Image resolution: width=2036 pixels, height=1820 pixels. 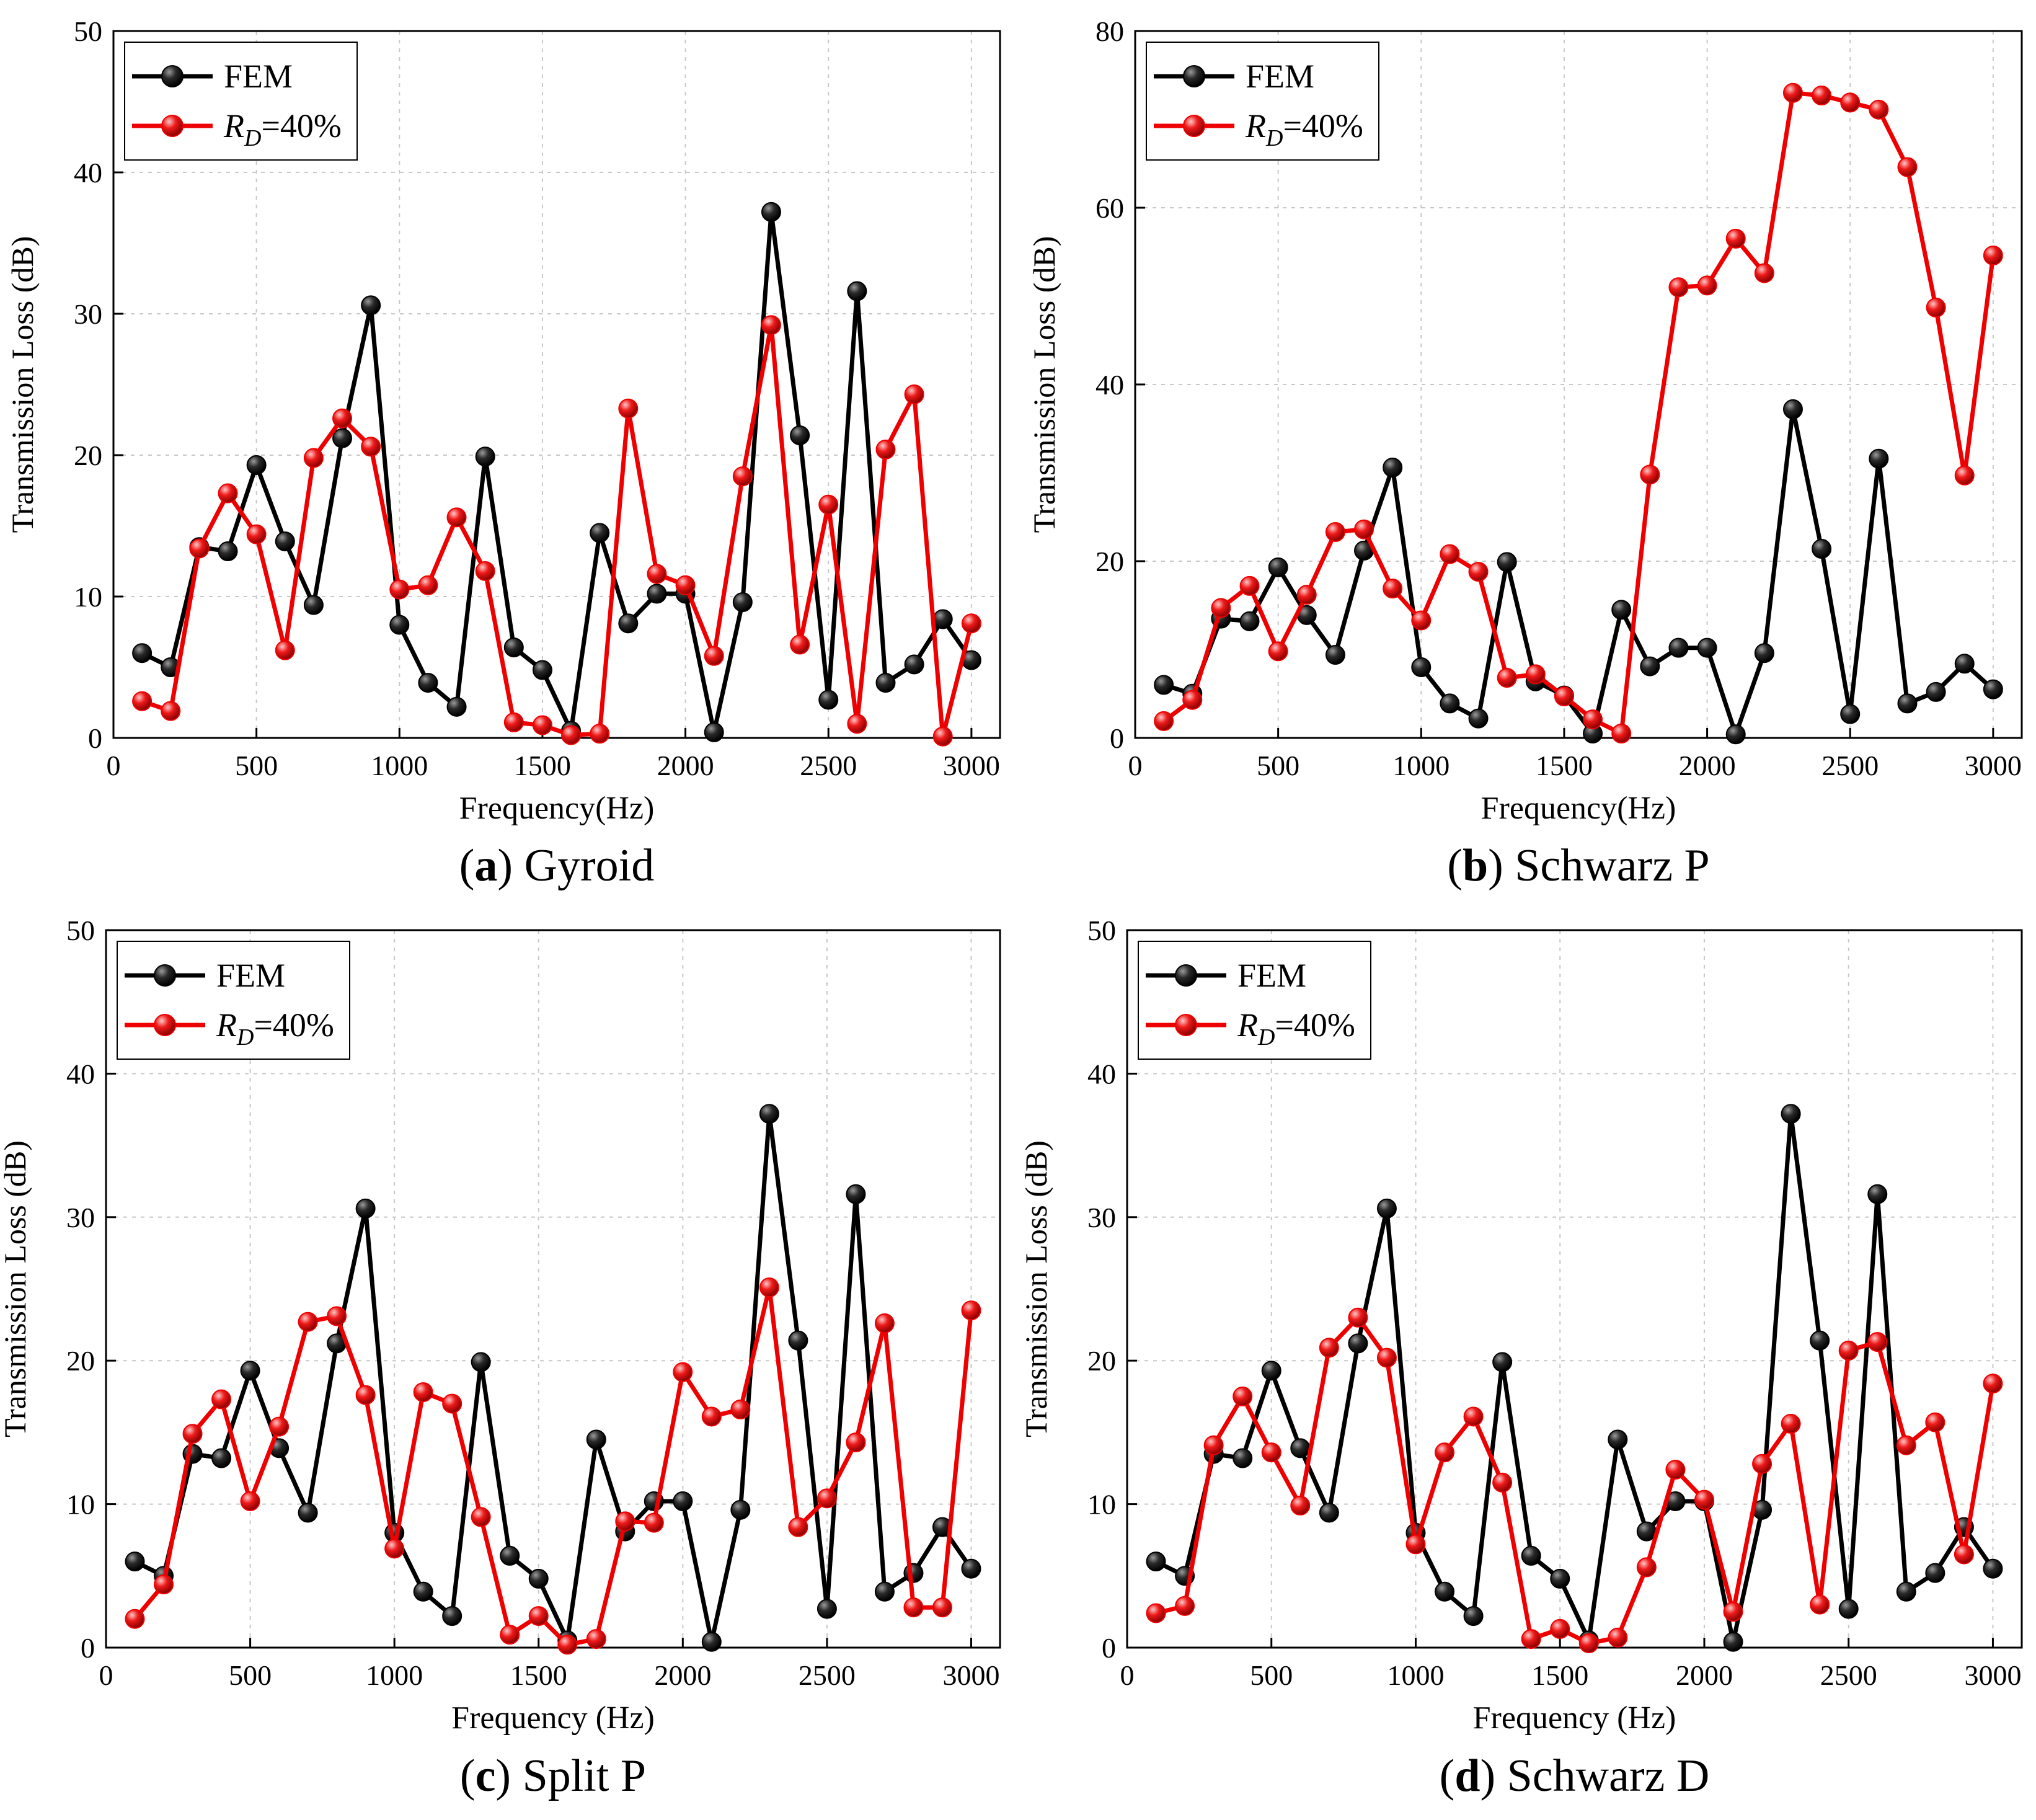 I want to click on y-tick-label: 40, so click(x=88, y=173).